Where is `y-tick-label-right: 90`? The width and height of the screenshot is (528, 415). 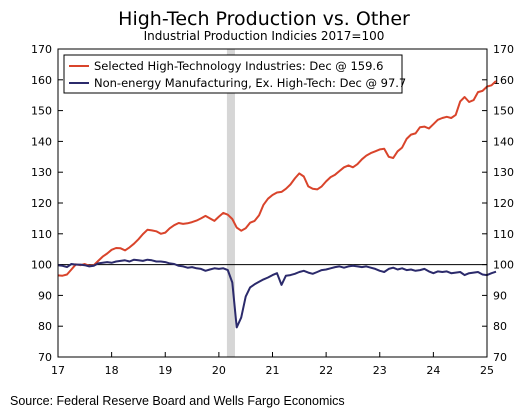
y-tick-label-right: 90 is located at coordinates (500, 295).